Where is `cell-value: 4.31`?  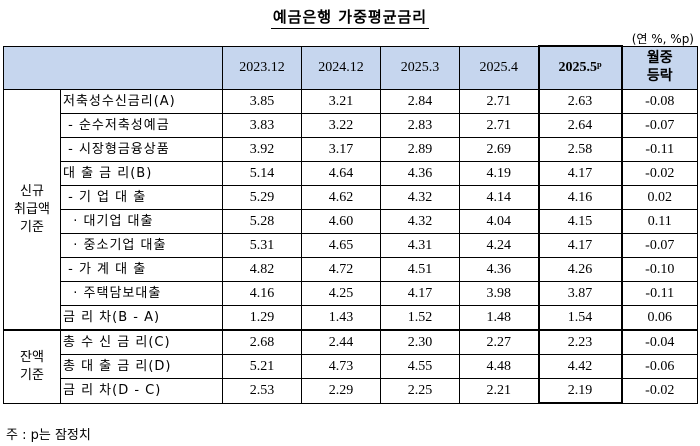
cell-value: 4.31 is located at coordinates (420, 245).